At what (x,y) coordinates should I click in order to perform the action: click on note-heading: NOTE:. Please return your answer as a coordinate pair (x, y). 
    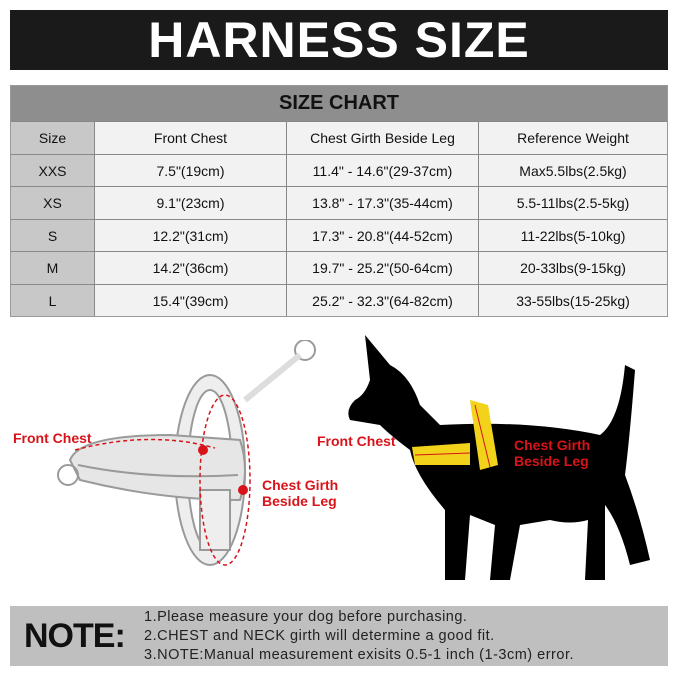
    Looking at the image, I should click on (75, 635).